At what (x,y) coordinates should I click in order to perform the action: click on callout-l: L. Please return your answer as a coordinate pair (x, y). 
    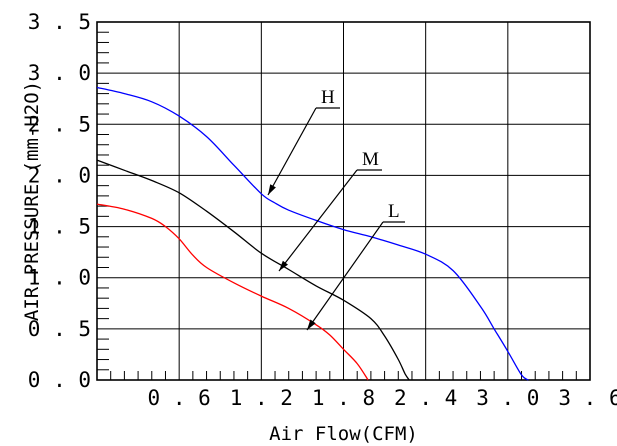
    Looking at the image, I should click on (355, 266).